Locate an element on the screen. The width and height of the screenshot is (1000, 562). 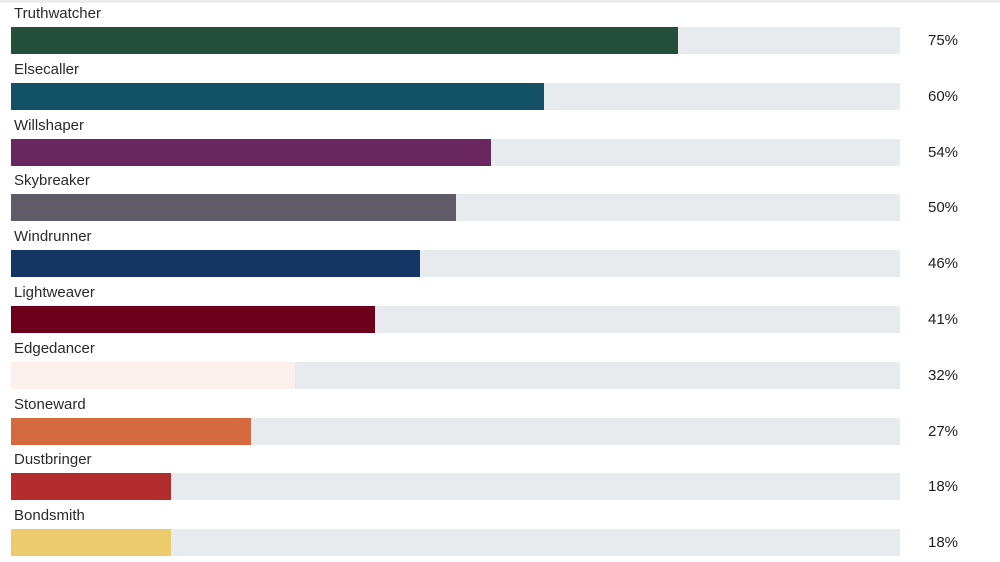
bar-label: Willshaper is located at coordinates (49, 125).